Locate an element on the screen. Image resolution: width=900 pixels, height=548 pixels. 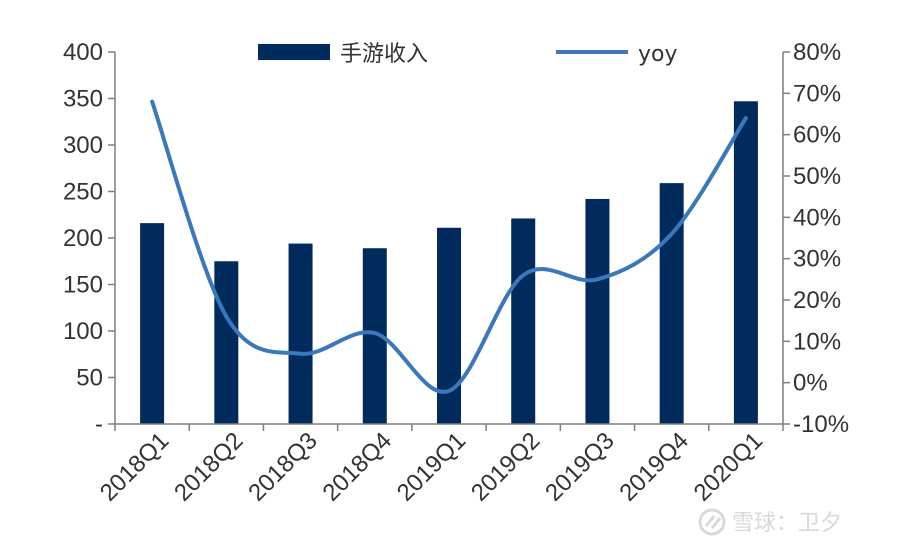
bar-2019Q4 is located at coordinates (671, 303).